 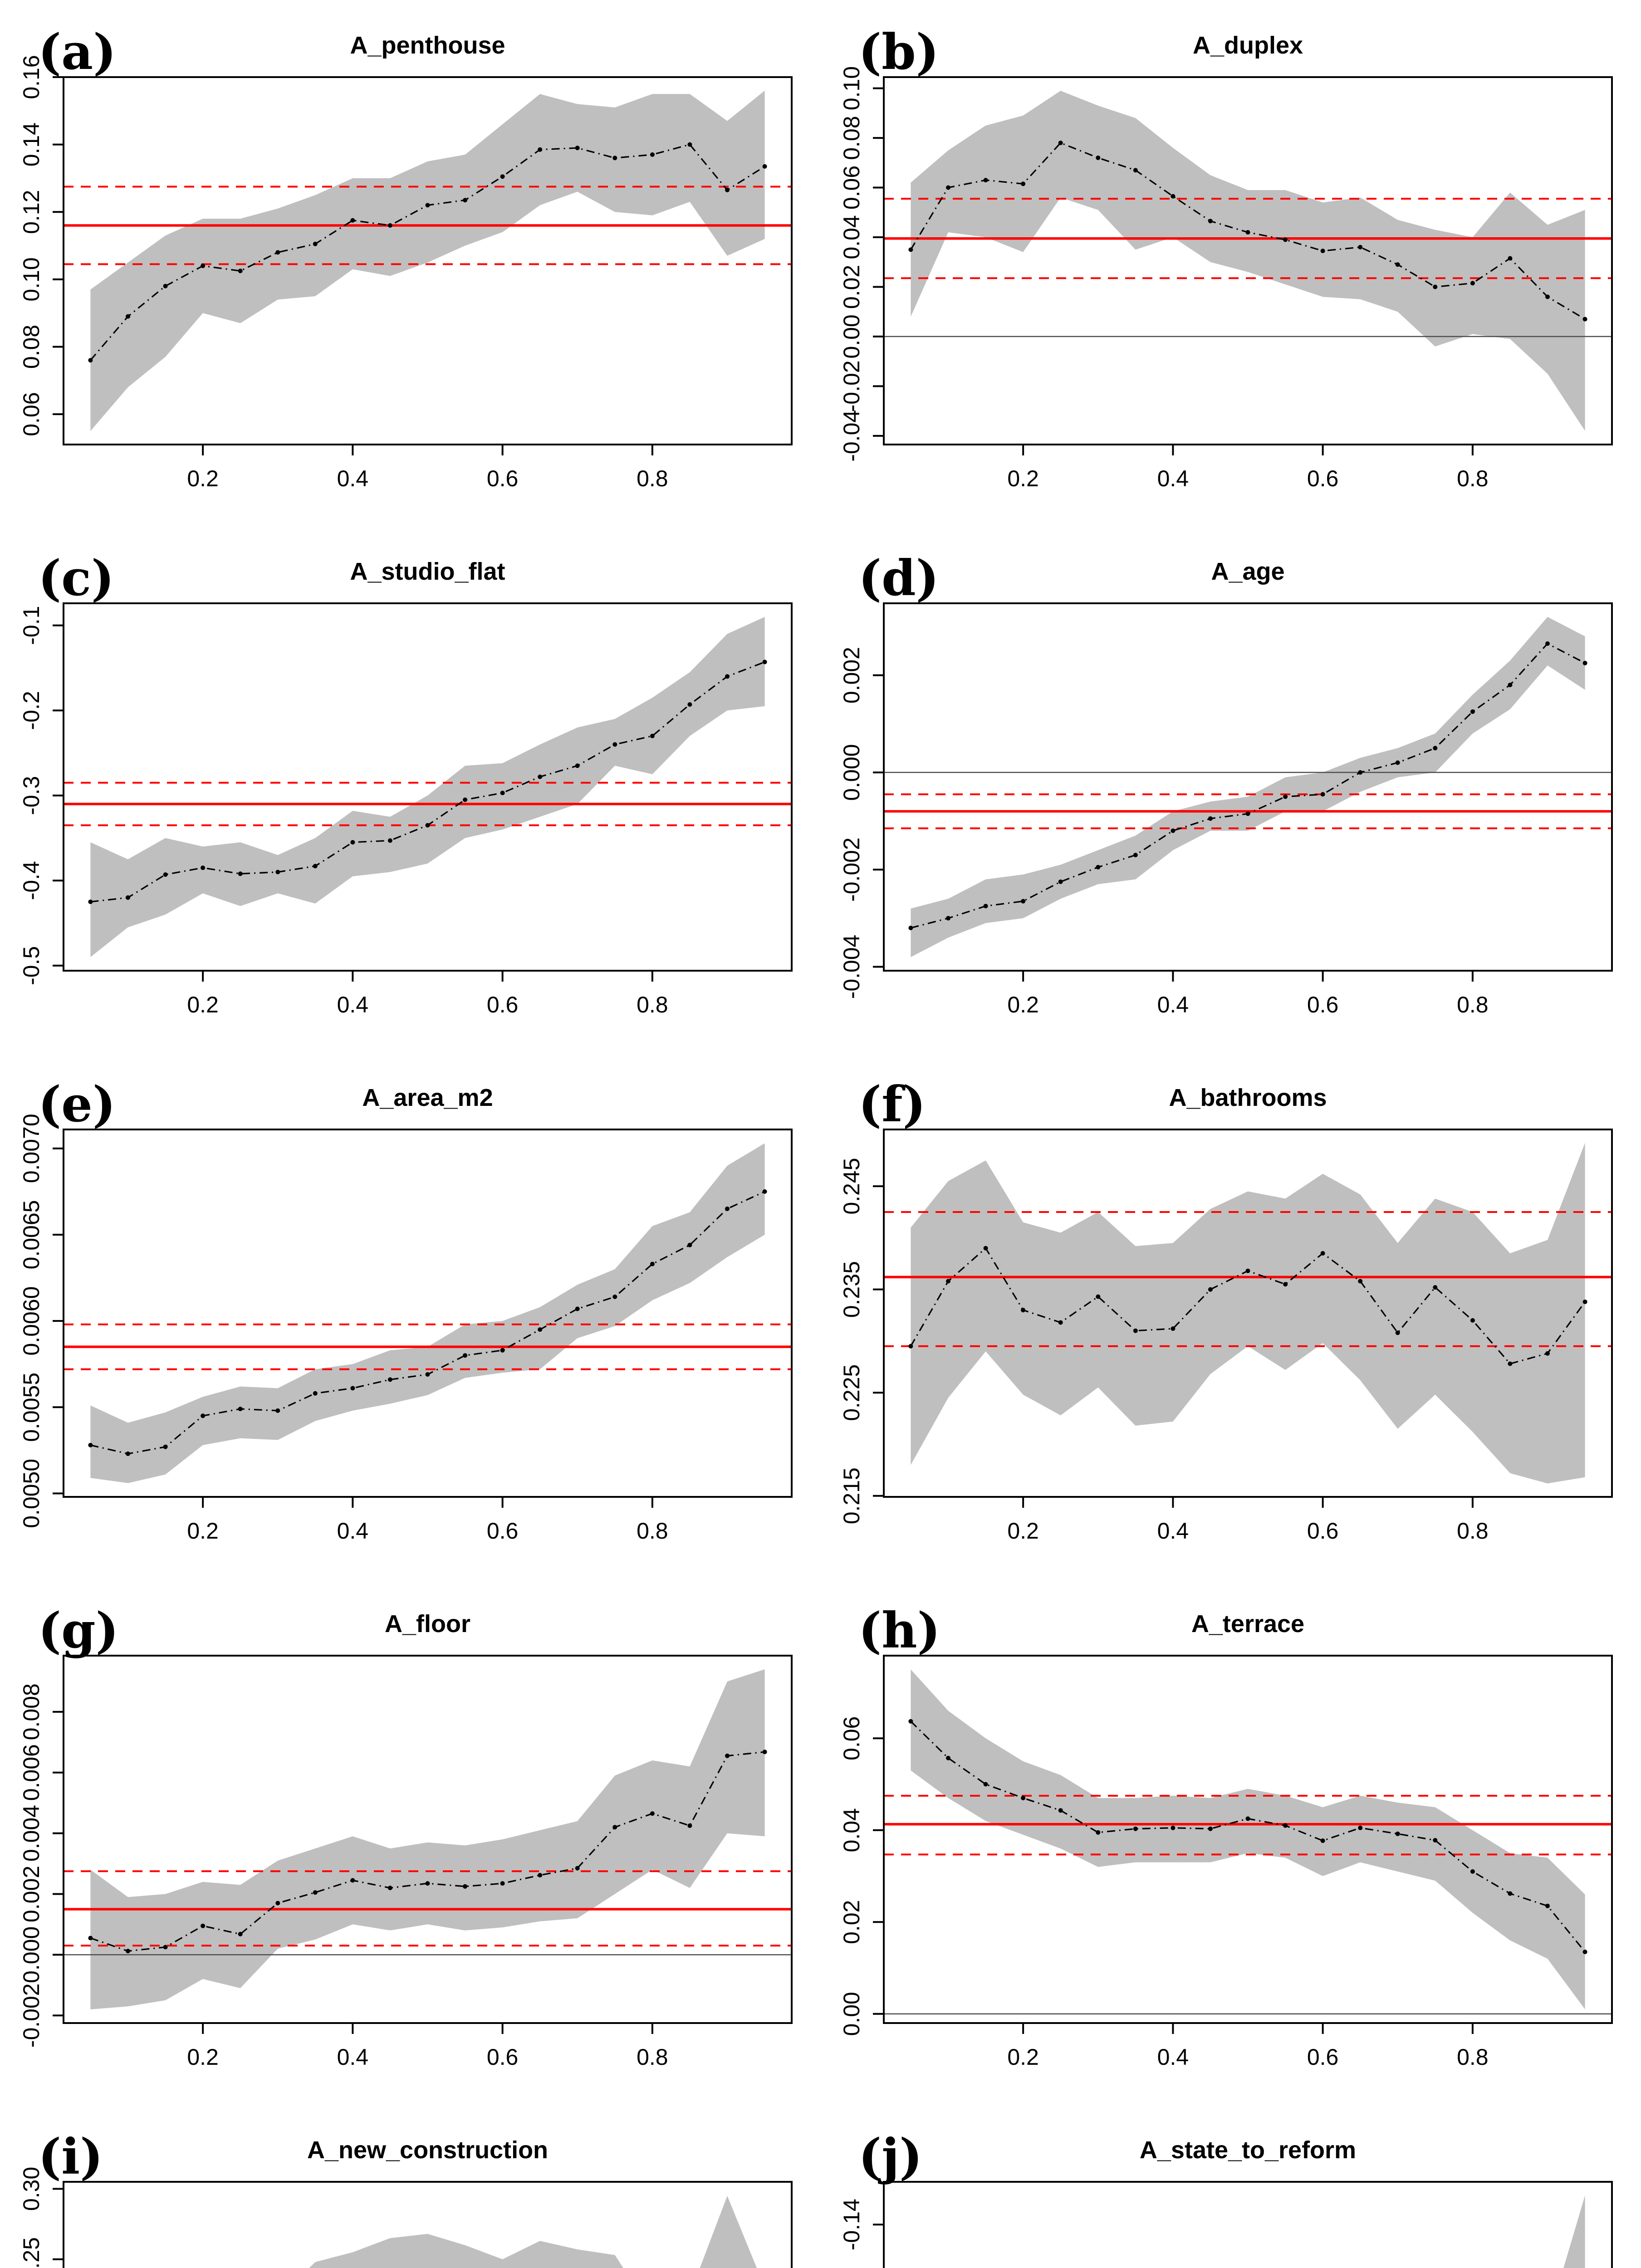 What do you see at coordinates (427, 1624) in the screenshot?
I see `panel-title: A_floor` at bounding box center [427, 1624].